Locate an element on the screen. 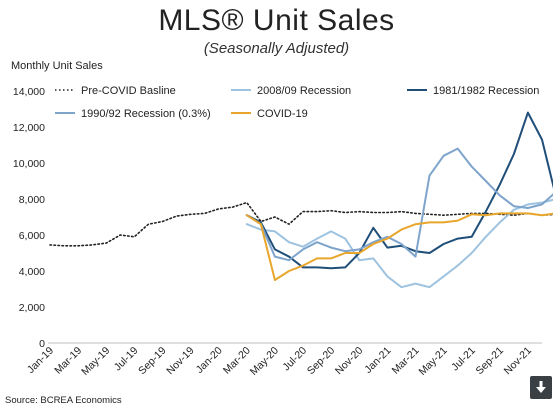 This screenshot has width=553, height=414. x-tick-label: Nov-20 is located at coordinates (349, 361).